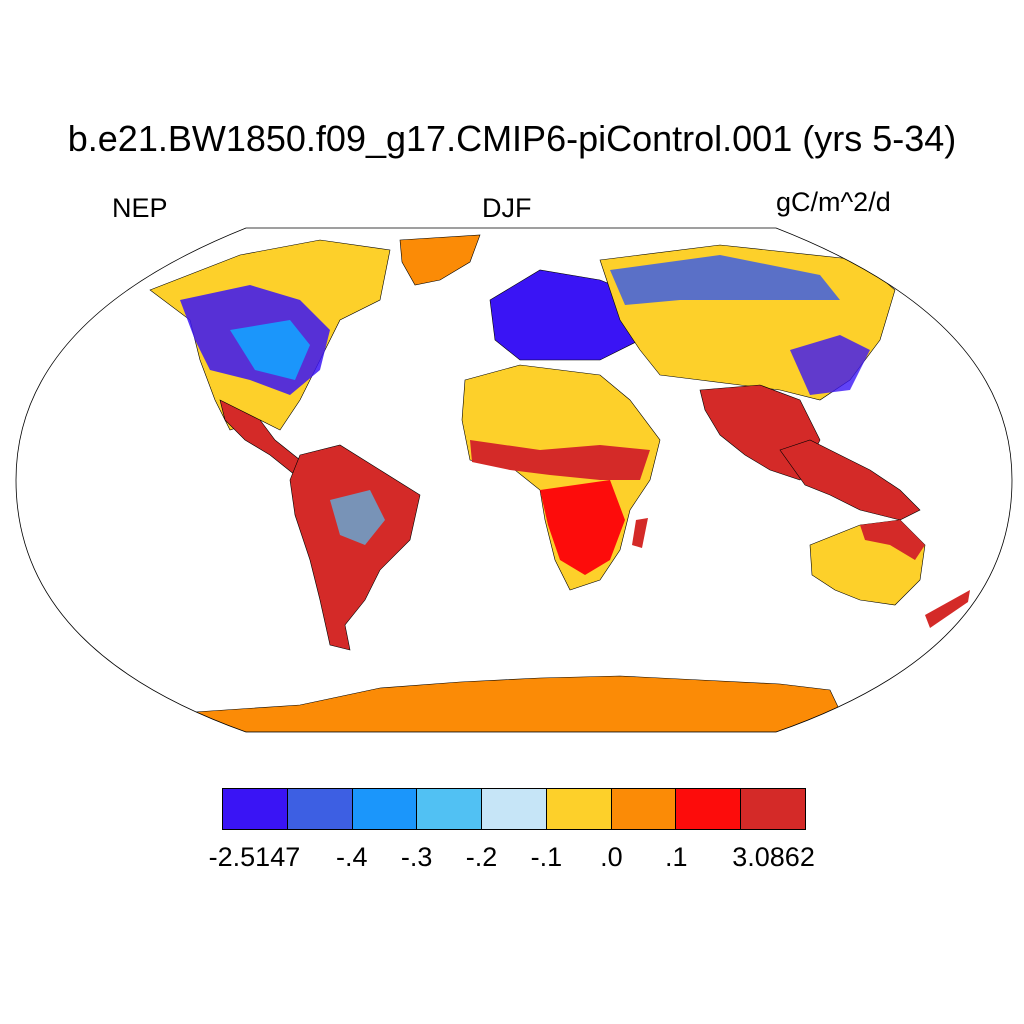 The height and width of the screenshot is (1024, 1024). I want to click on colorbar-tick-label: -.2, so click(481, 857).